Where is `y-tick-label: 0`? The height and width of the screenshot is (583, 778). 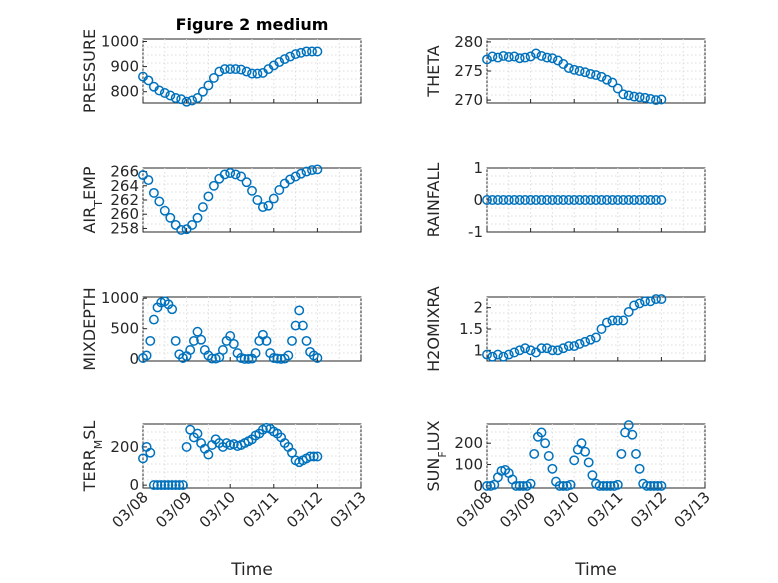 y-tick-label: 0 is located at coordinates (134, 485).